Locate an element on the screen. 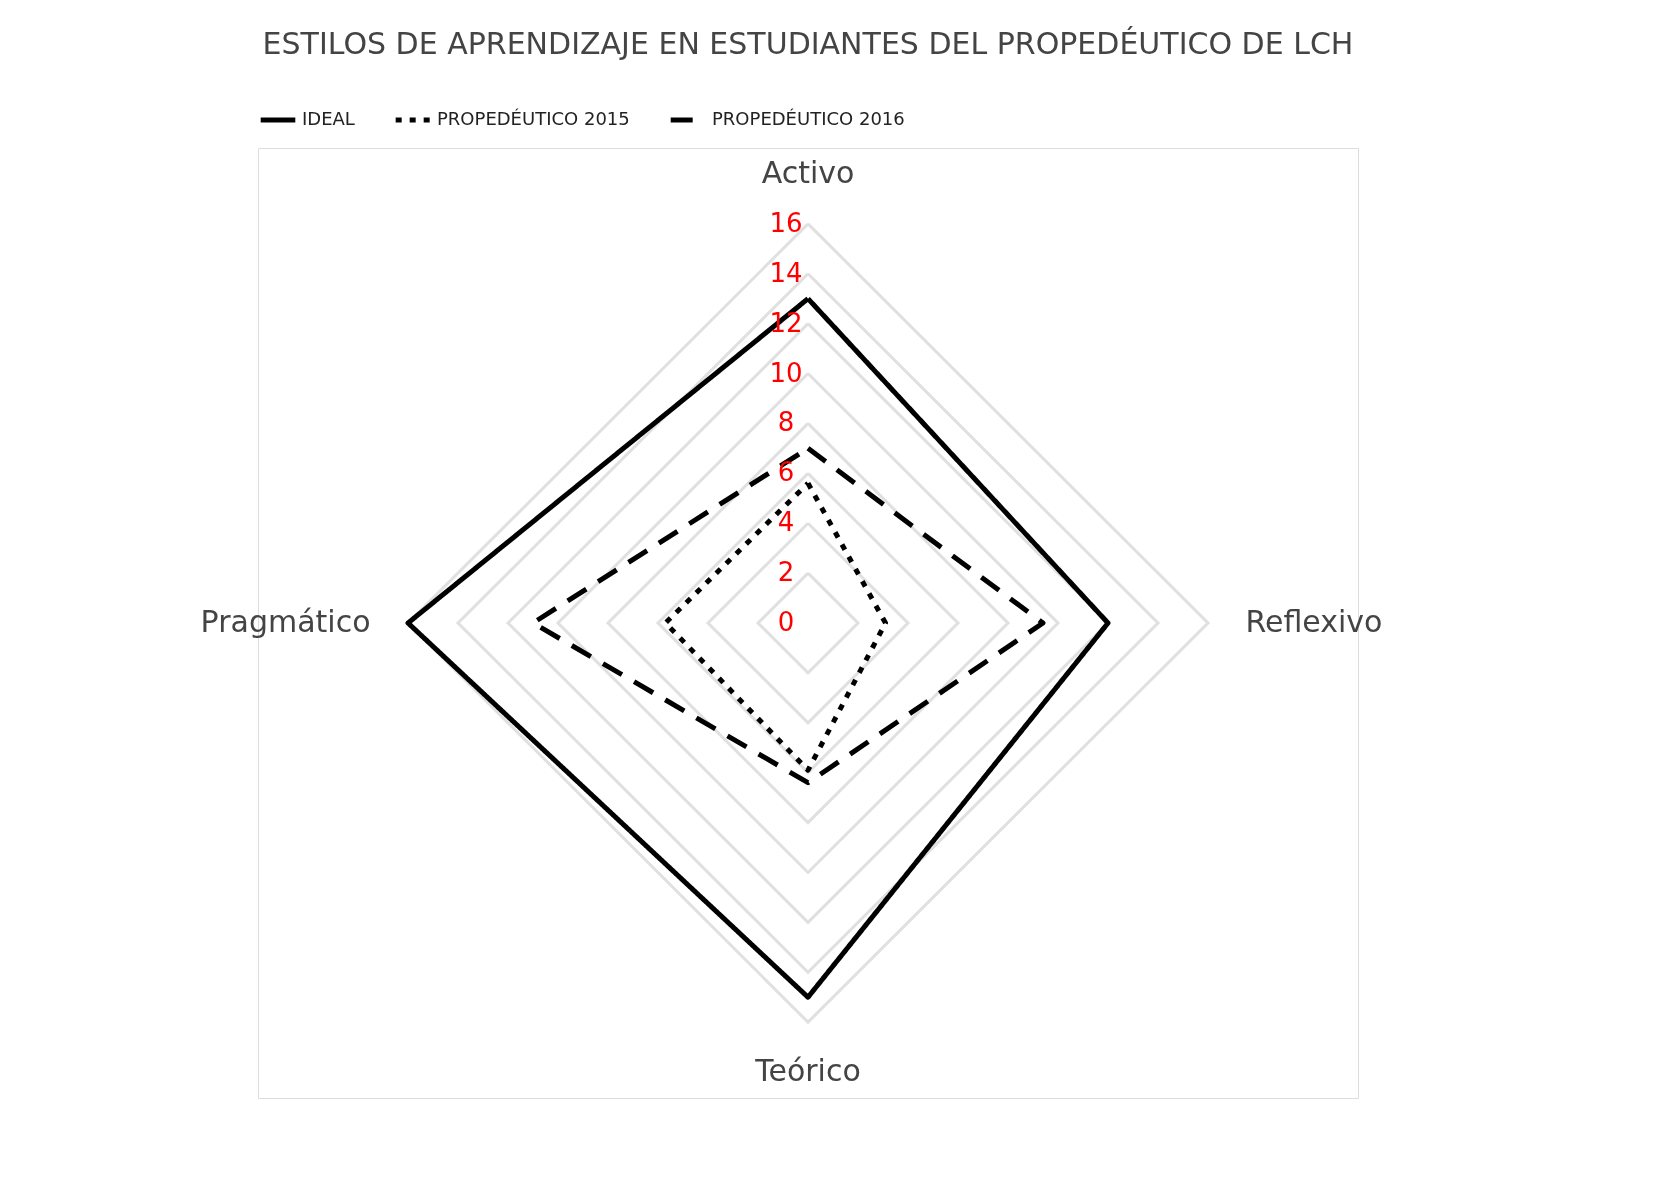 The width and height of the screenshot is (1670, 1197). chart-title: ESTILOS DE APRENDIZAJE EN ESTUDIANTES DEL PROPEDÉUTICO DE LCH is located at coordinates (808, 43).